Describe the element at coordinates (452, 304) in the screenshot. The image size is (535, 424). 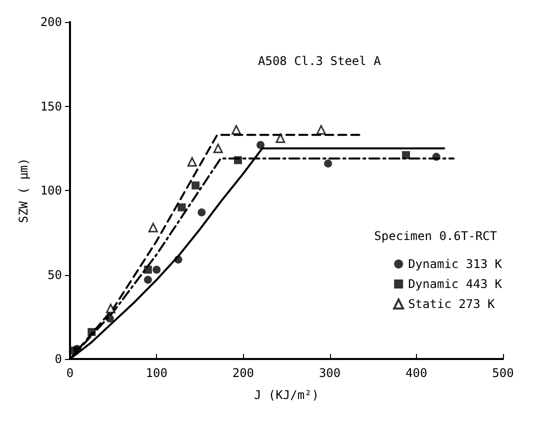
I see `legend-label: Static 273 K` at that location.